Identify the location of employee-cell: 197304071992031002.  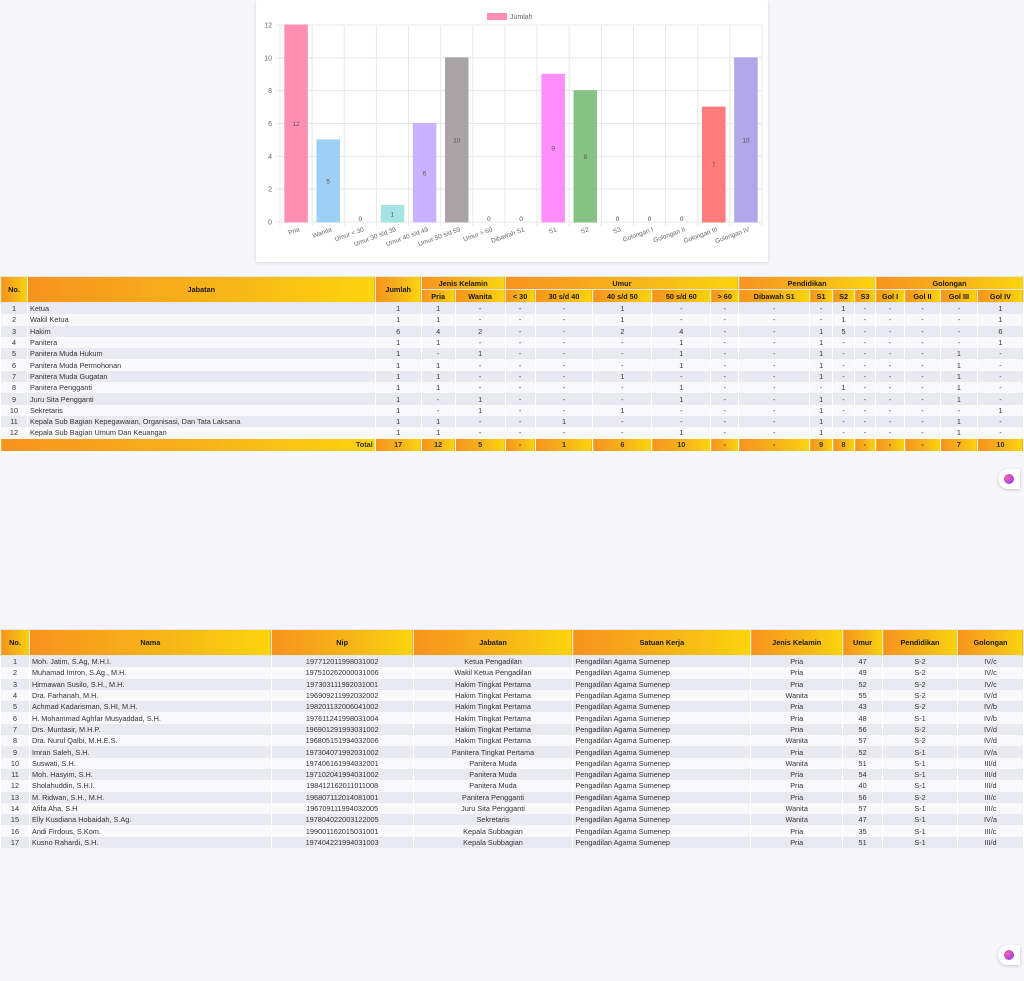
(342, 752).